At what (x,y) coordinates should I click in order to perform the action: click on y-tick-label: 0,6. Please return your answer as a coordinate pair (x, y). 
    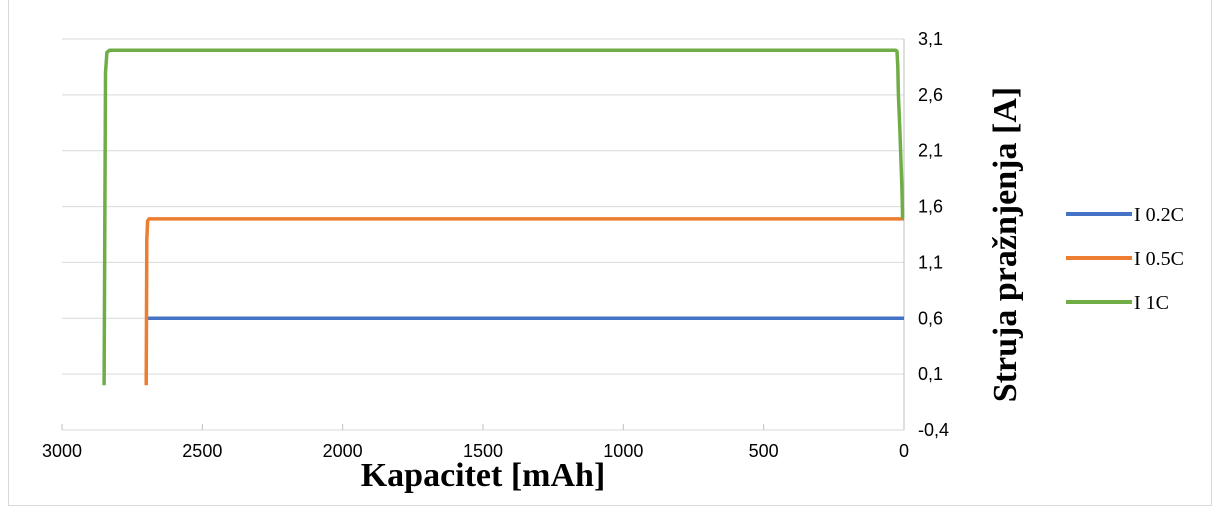
    Looking at the image, I should click on (930, 318).